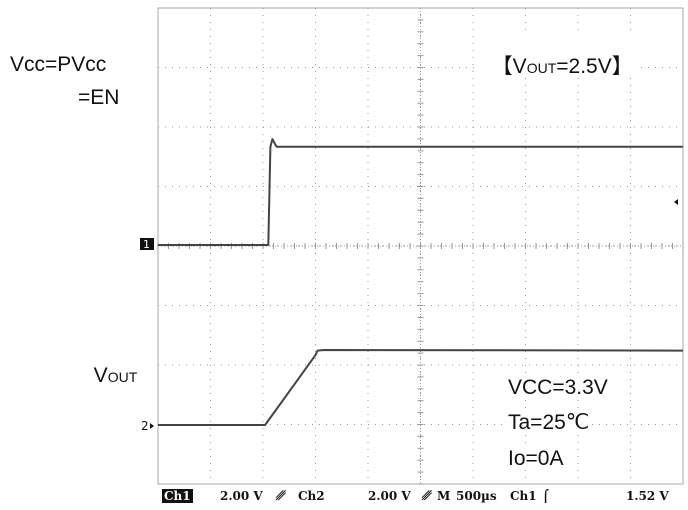  I want to click on status-time-scale: 500µs, so click(476, 496).